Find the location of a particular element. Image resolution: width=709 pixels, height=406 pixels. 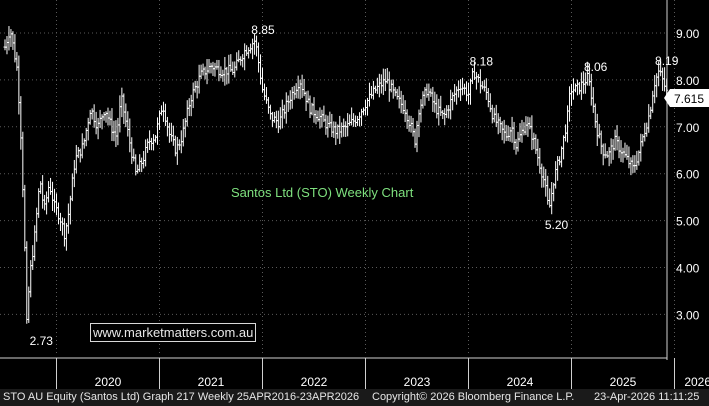

x-axis: 2020 2021 2022 2023 2024 2025 2026 is located at coordinates (354, 373).